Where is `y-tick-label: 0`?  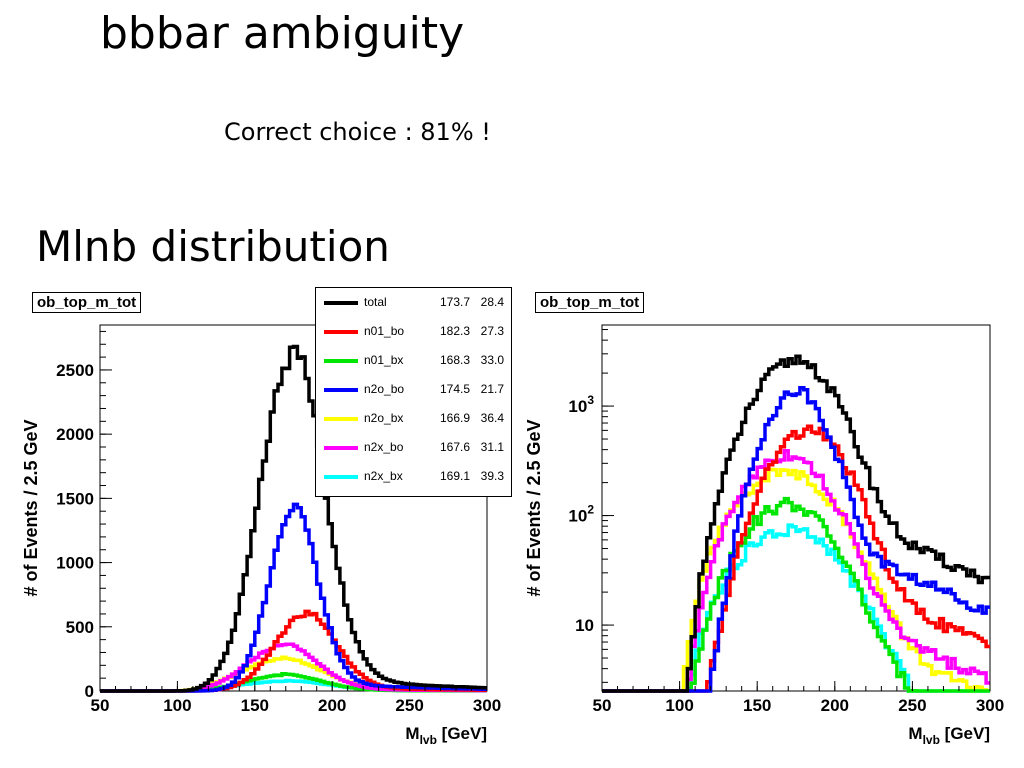
y-tick-label: 0 is located at coordinates (89, 691).